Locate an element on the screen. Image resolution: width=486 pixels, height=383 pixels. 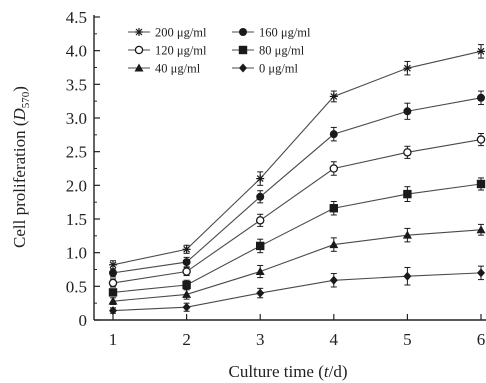
y-tick-label: 1.0 is located at coordinates (76, 253).